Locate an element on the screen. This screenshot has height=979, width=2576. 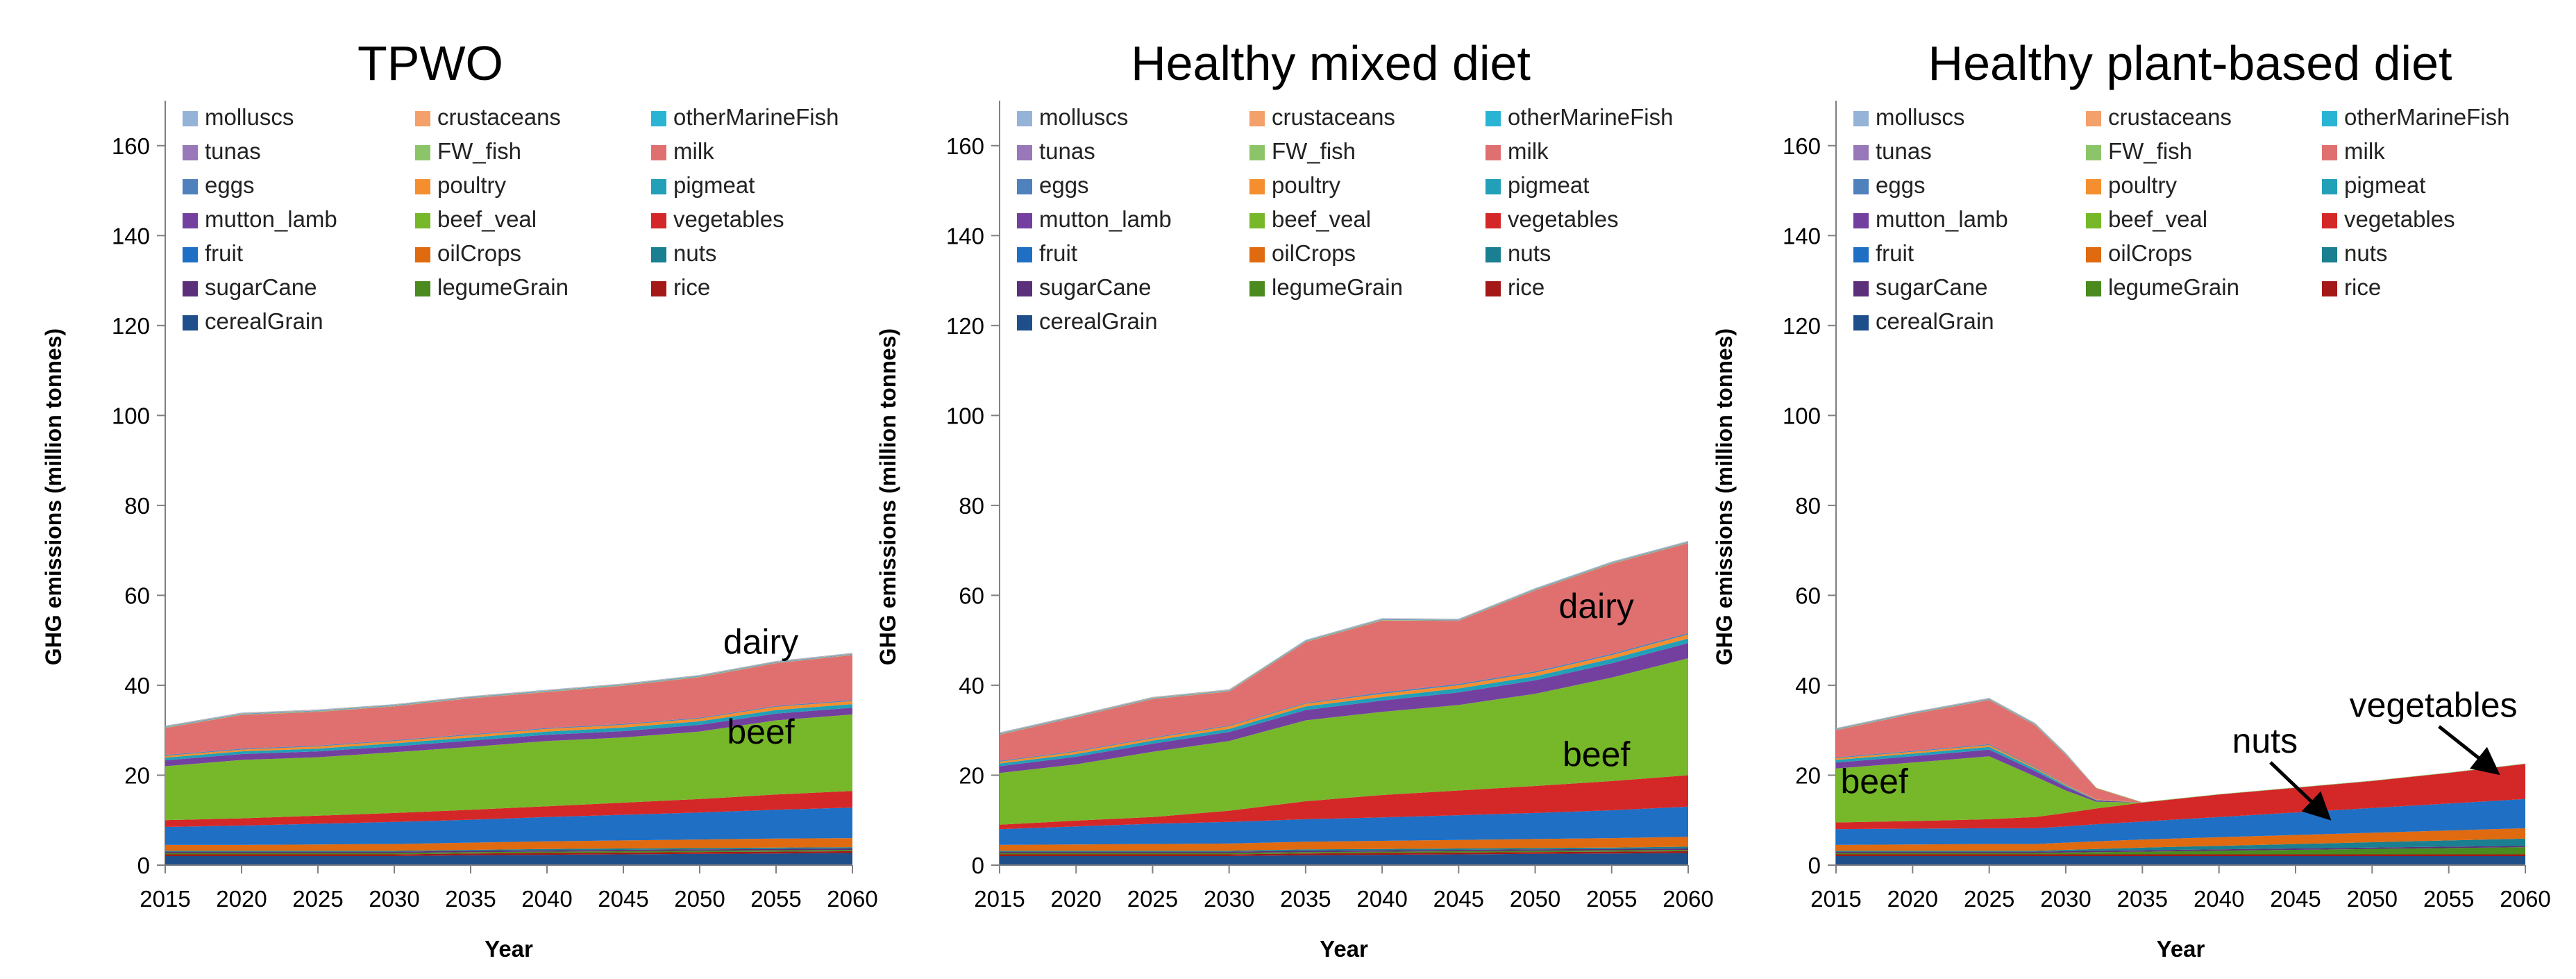
area-series-poultry is located at coordinates (1344, 699).